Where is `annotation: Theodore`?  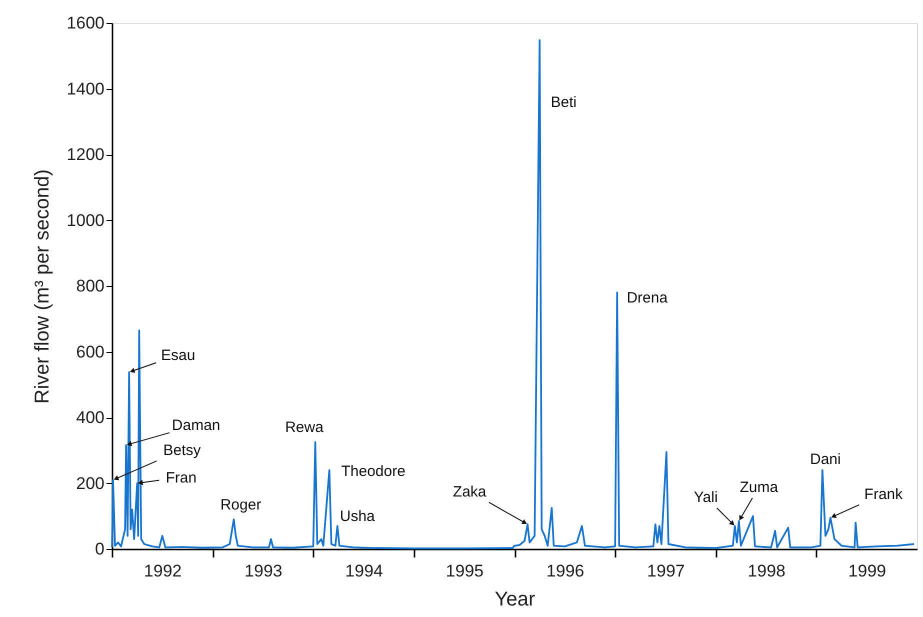
annotation: Theodore is located at coordinates (373, 471).